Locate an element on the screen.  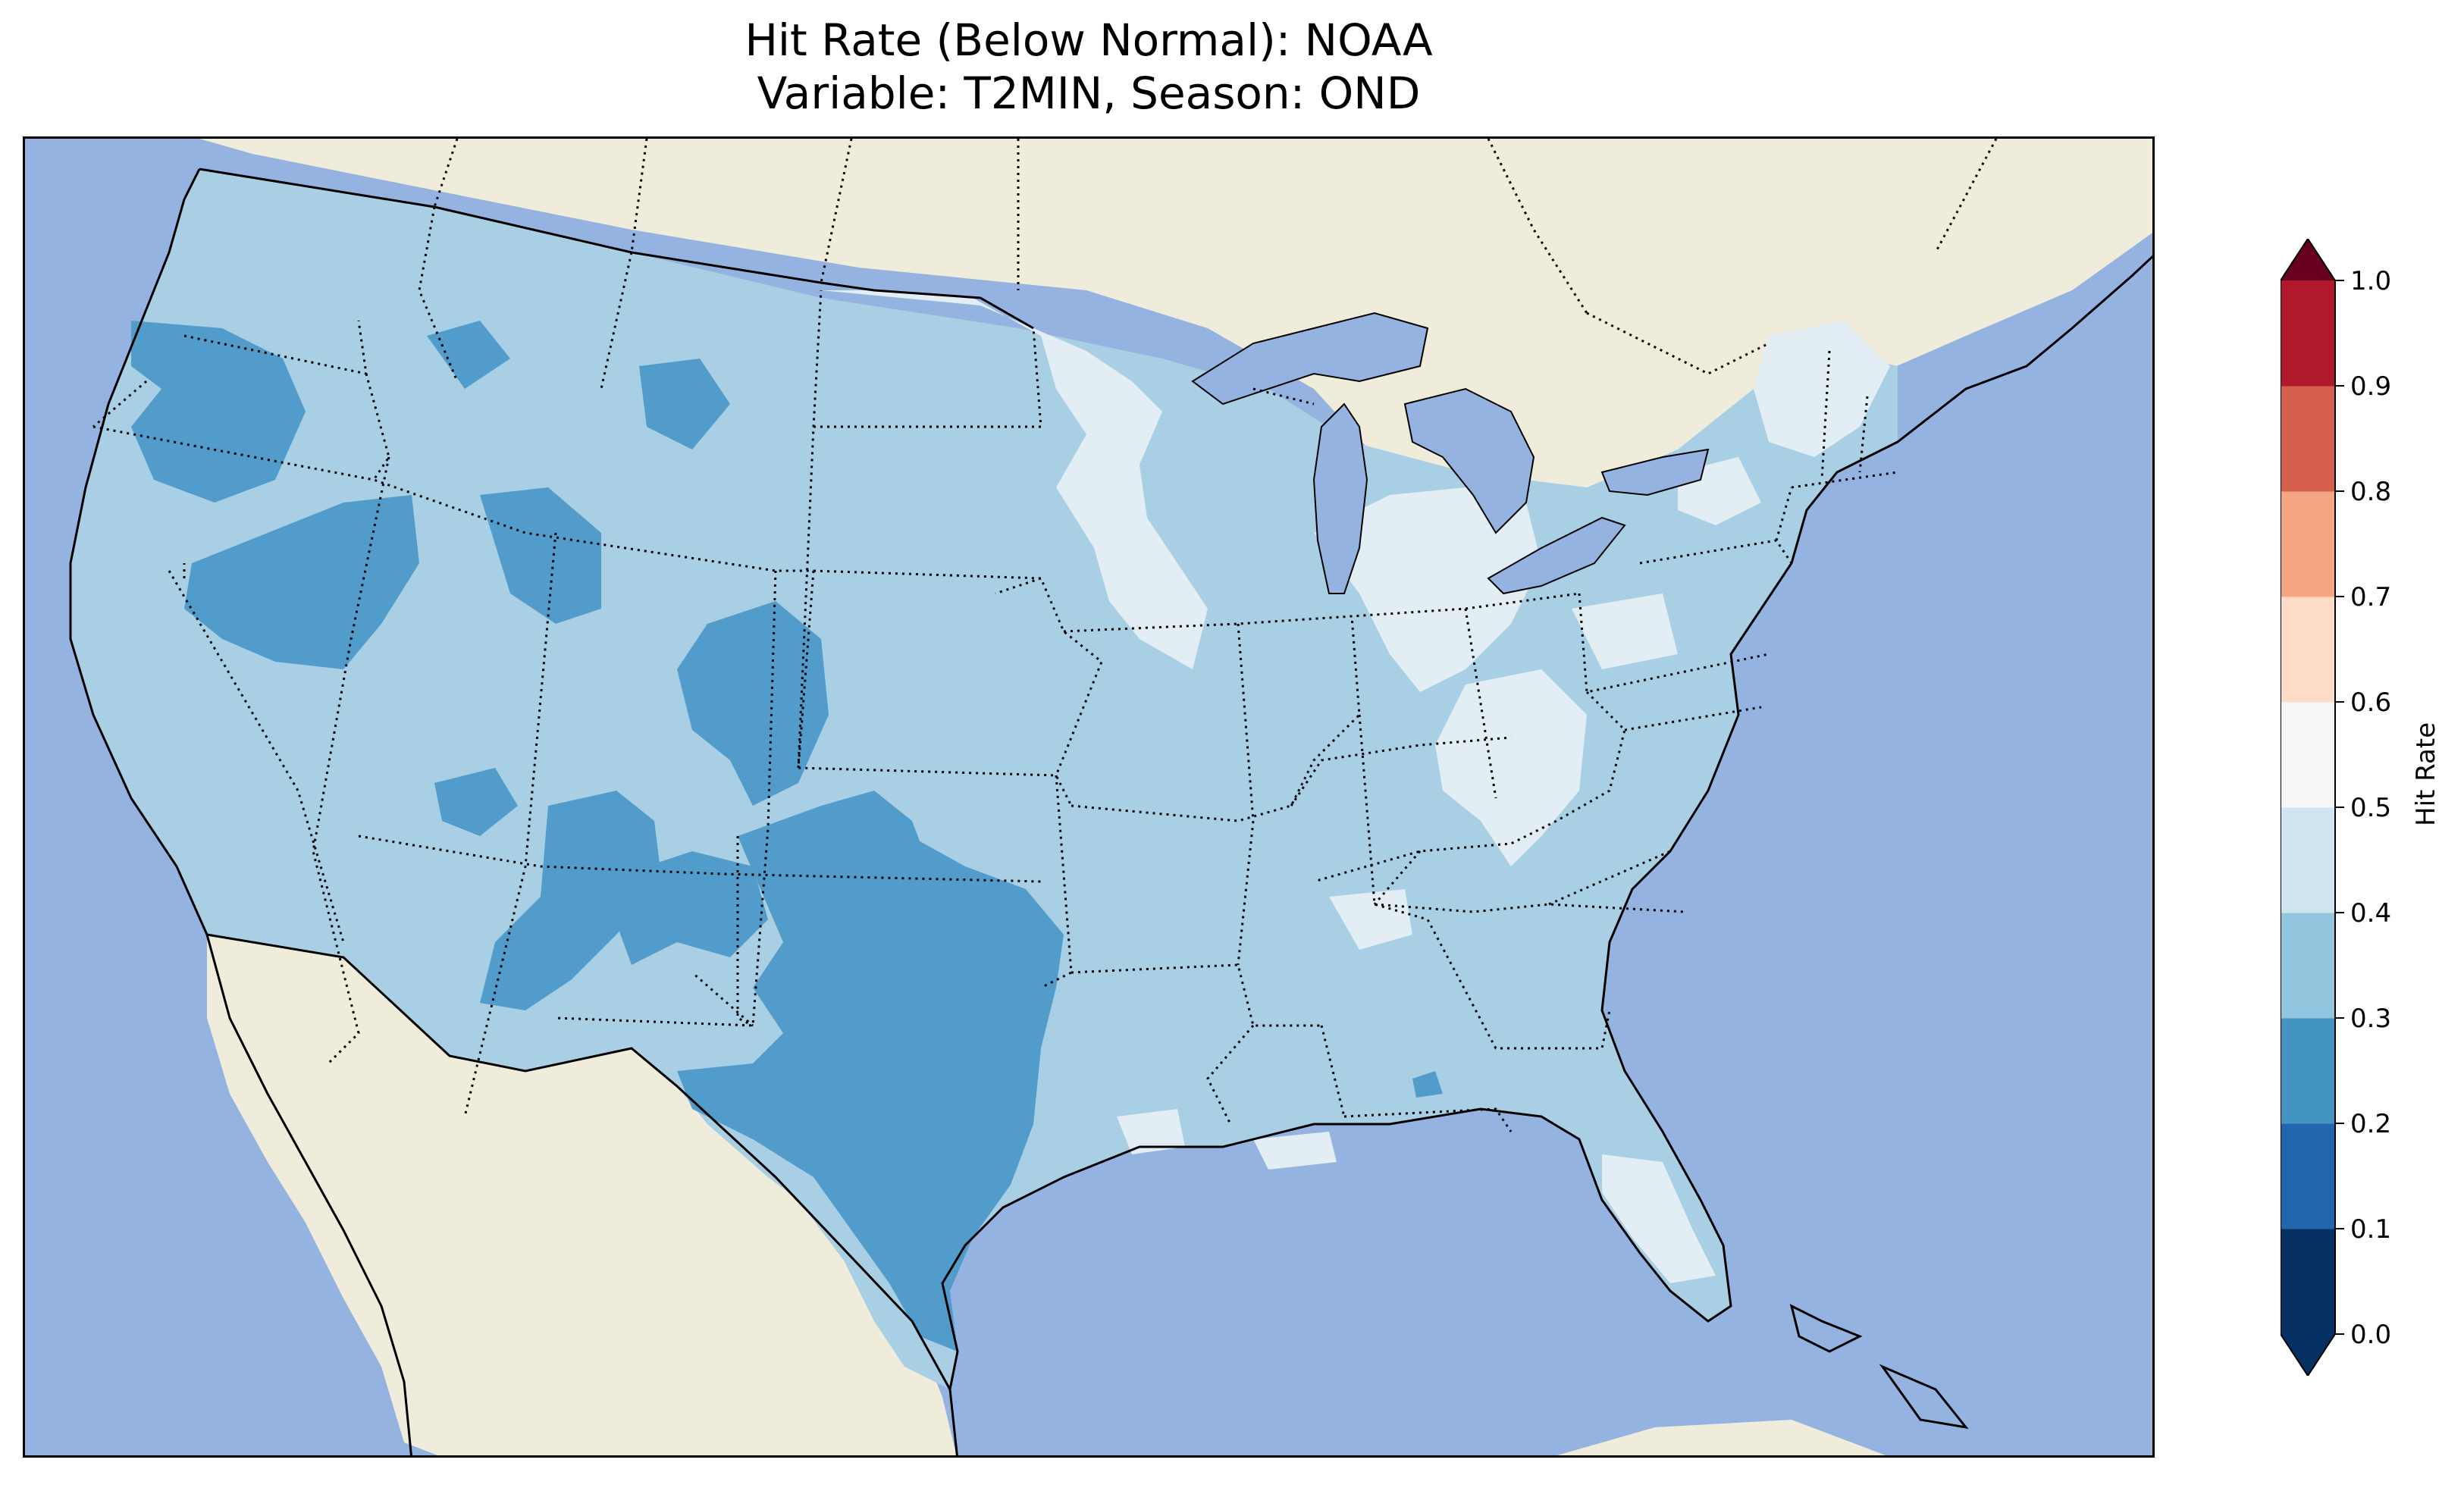
colorbar-tick-label: 0.0 is located at coordinates (2370, 1335).